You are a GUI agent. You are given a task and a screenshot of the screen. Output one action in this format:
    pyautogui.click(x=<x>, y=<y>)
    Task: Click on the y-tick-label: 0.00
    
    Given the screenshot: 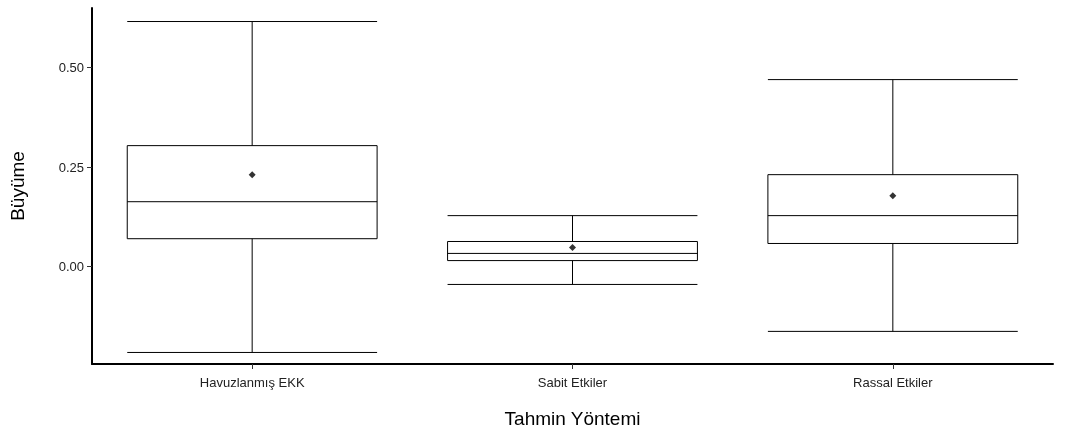 What is the action you would take?
    pyautogui.click(x=71, y=267)
    